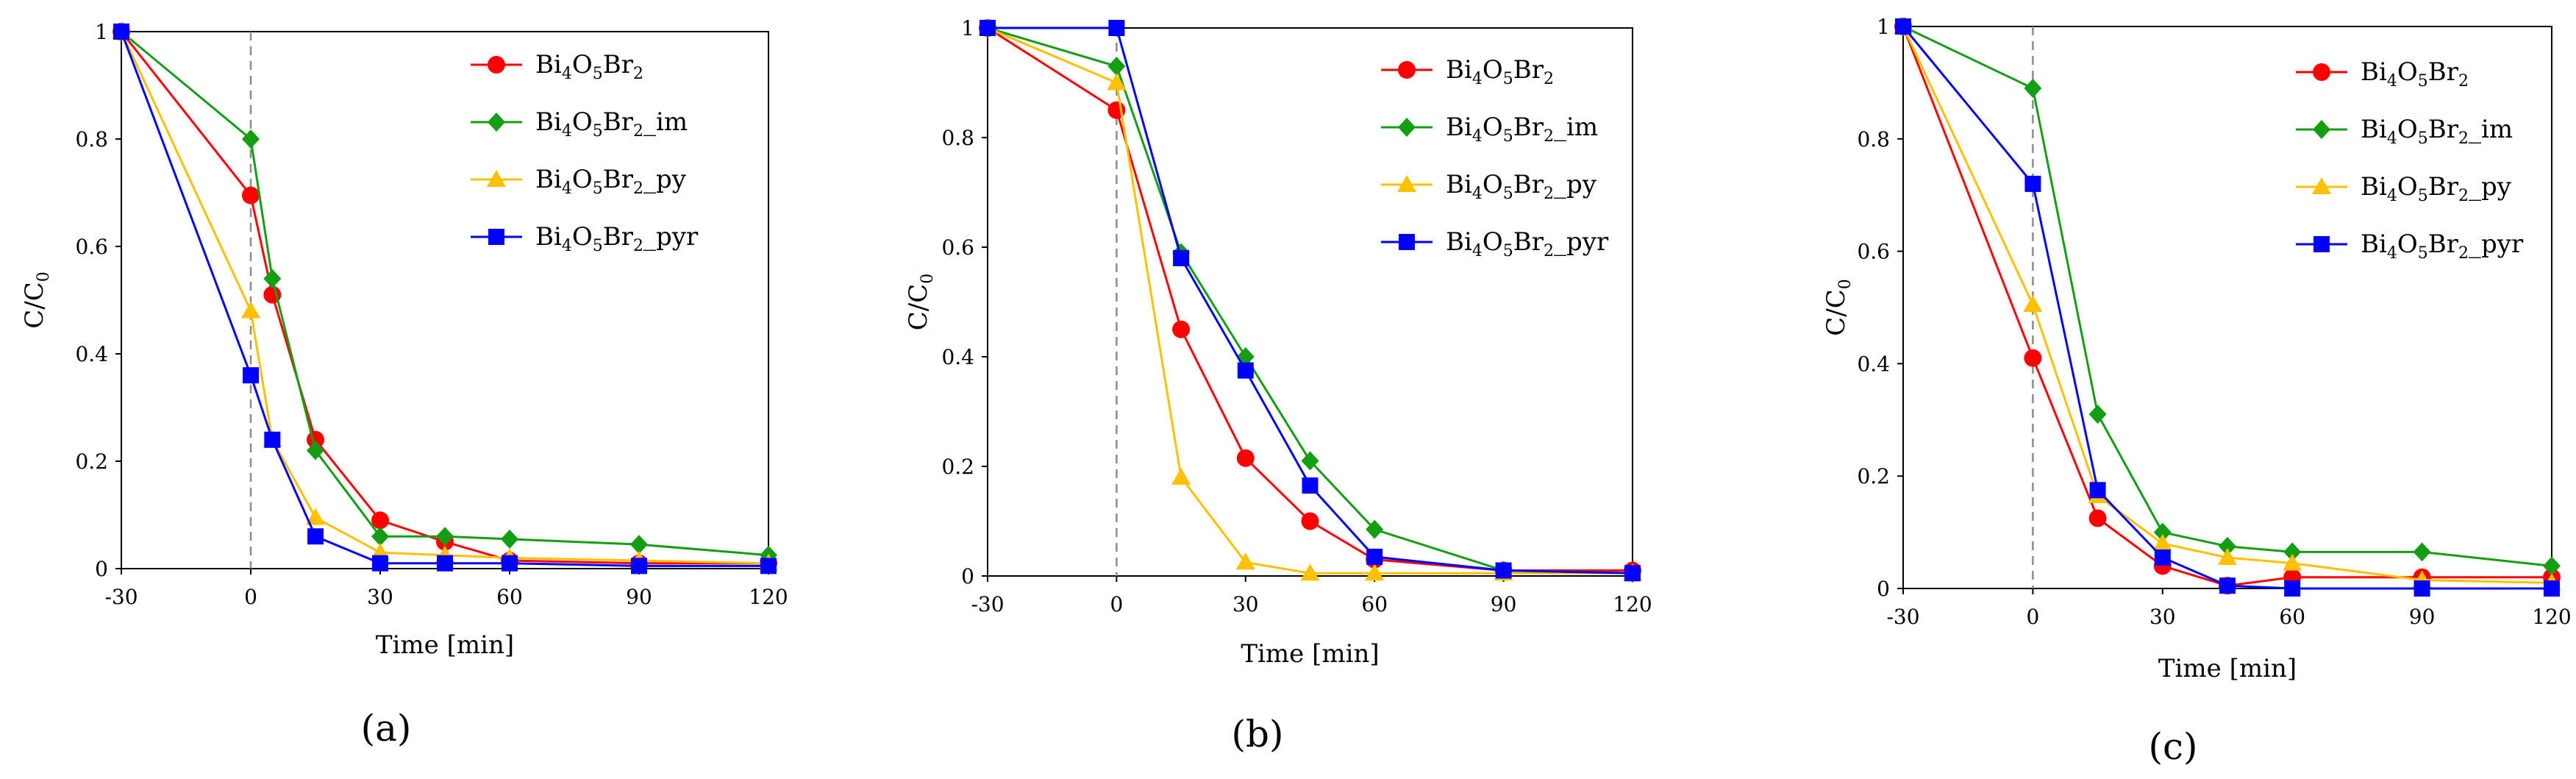 This screenshot has height=779, width=2576. I want to click on x-tick-label: -30, so click(1902, 617).